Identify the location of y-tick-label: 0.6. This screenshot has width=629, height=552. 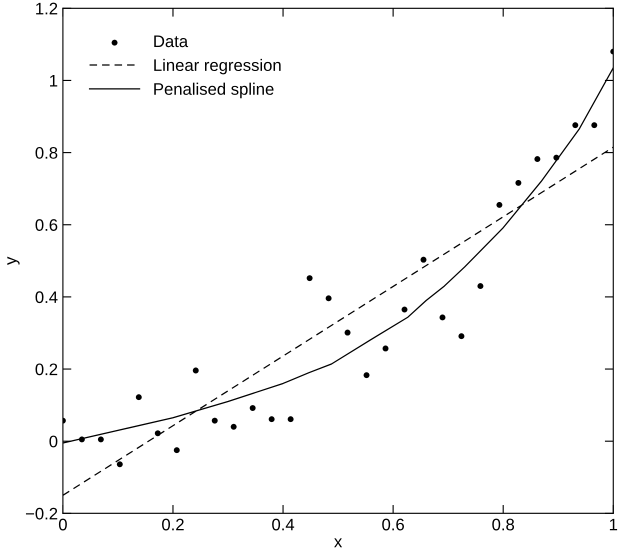
(47, 225).